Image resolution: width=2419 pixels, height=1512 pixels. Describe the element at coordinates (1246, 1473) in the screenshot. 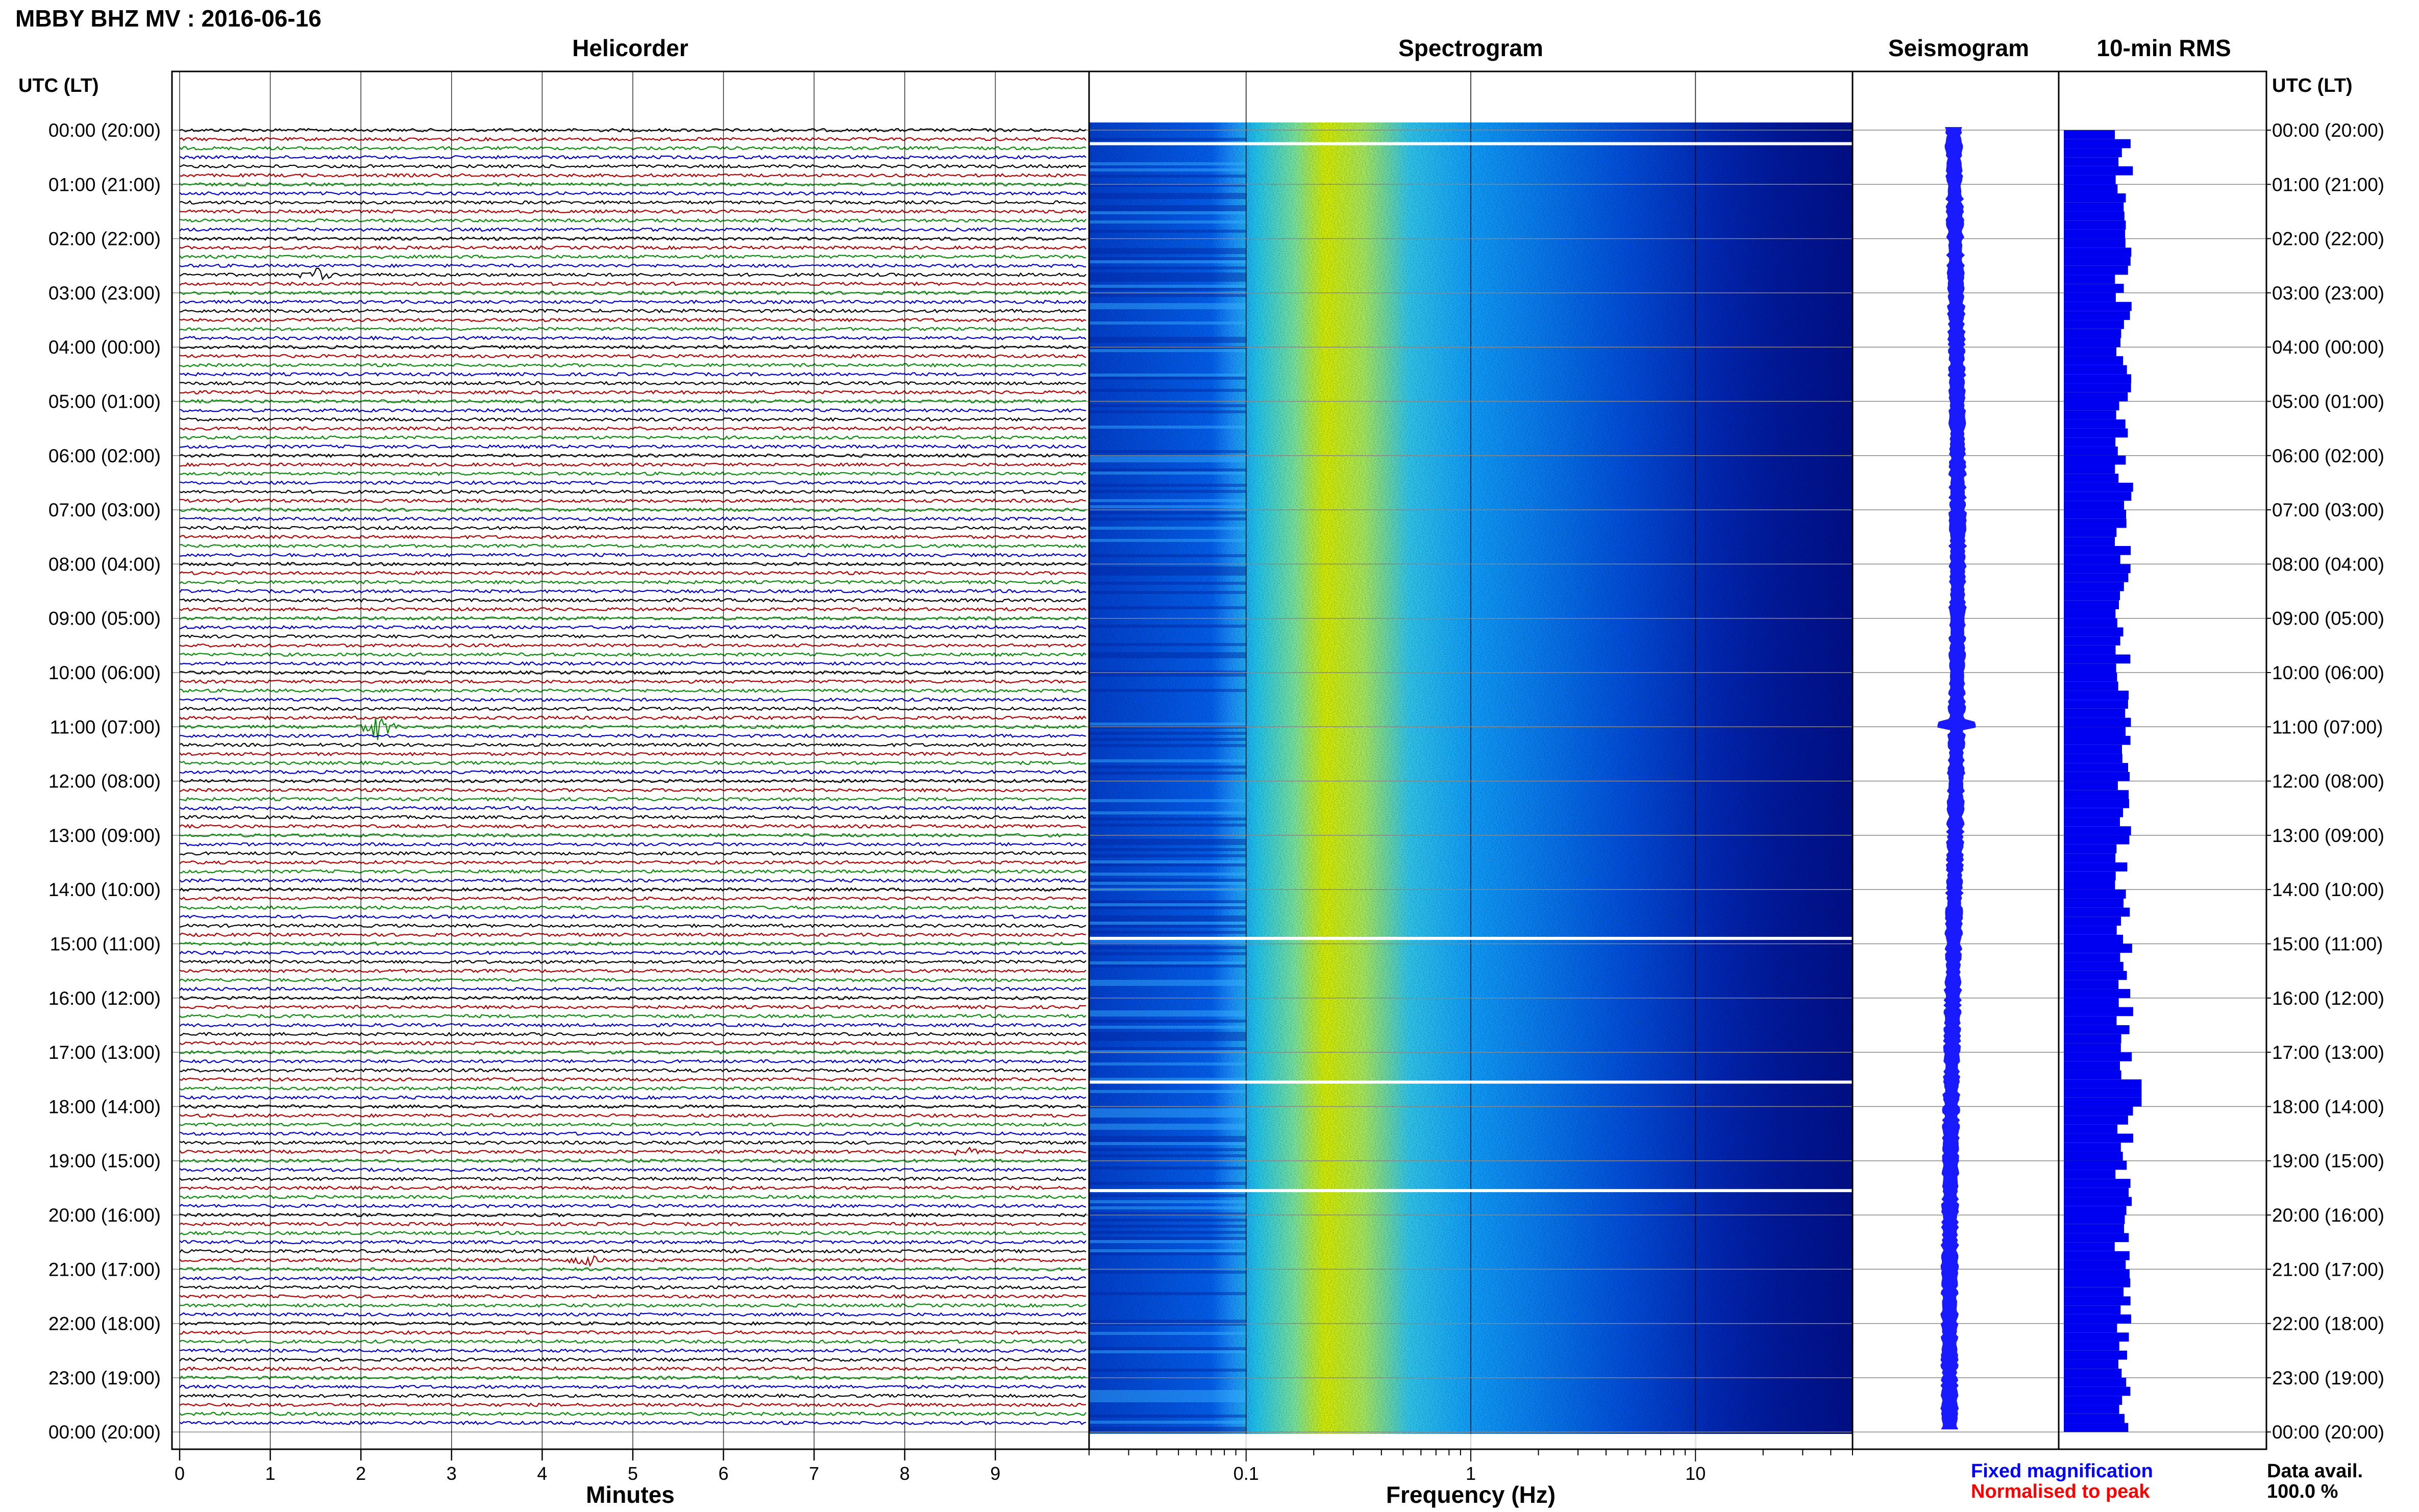

I see `frequency-tick-label: 0.1` at that location.